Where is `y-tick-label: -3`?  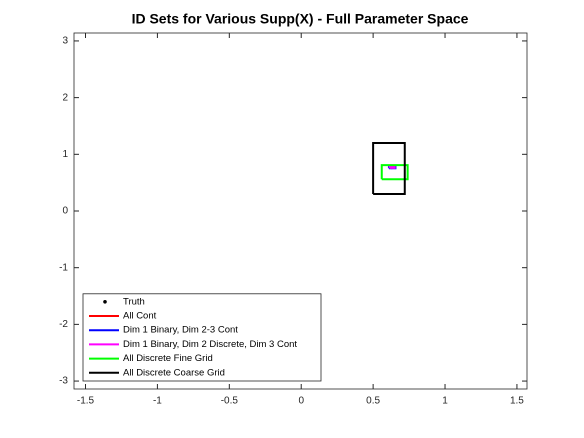
y-tick-label: -3 is located at coordinates (63, 381).